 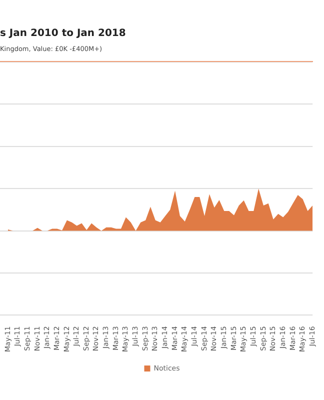 I want to click on chart-title: s Jan 2010 to Jan 2018, so click(x=63, y=33).